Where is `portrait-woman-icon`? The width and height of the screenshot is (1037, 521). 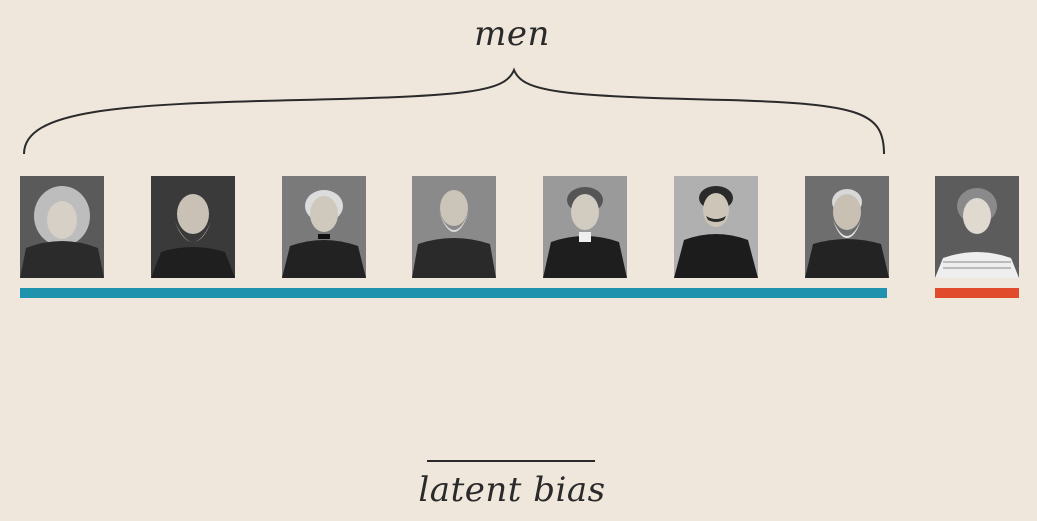 portrait-woman-icon is located at coordinates (977, 227).